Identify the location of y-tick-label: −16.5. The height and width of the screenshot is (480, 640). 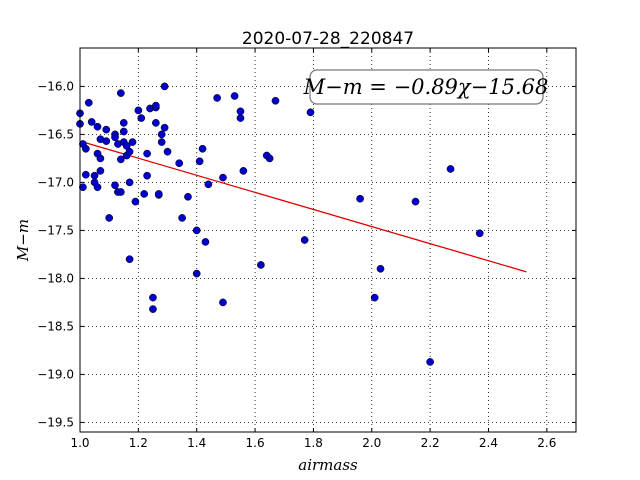
(55, 134).